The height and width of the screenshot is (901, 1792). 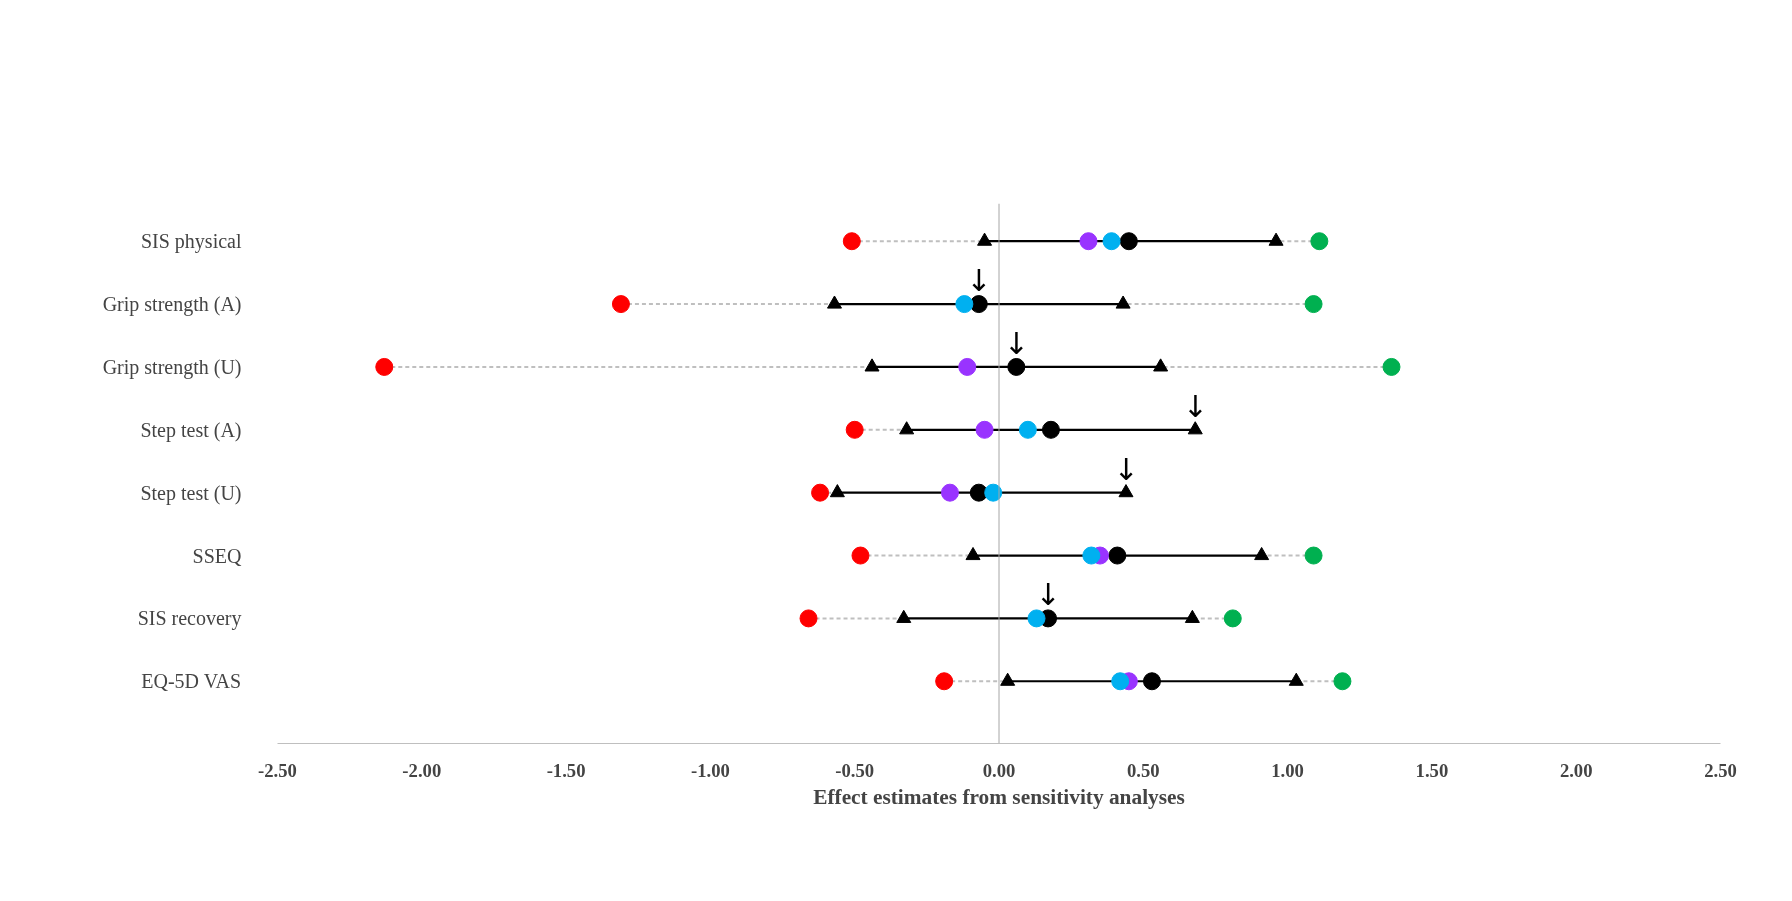 What do you see at coordinates (1576, 770) in the screenshot?
I see `x-tick-label: 2.00` at bounding box center [1576, 770].